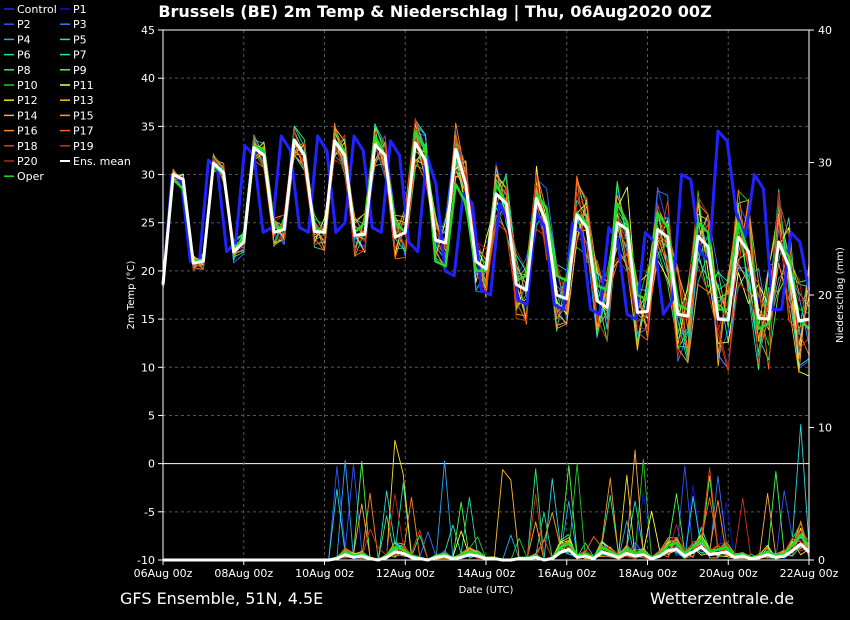 Image resolution: width=850 pixels, height=620 pixels. What do you see at coordinates (27, 146) in the screenshot?
I see `legend-label: P18` at bounding box center [27, 146].